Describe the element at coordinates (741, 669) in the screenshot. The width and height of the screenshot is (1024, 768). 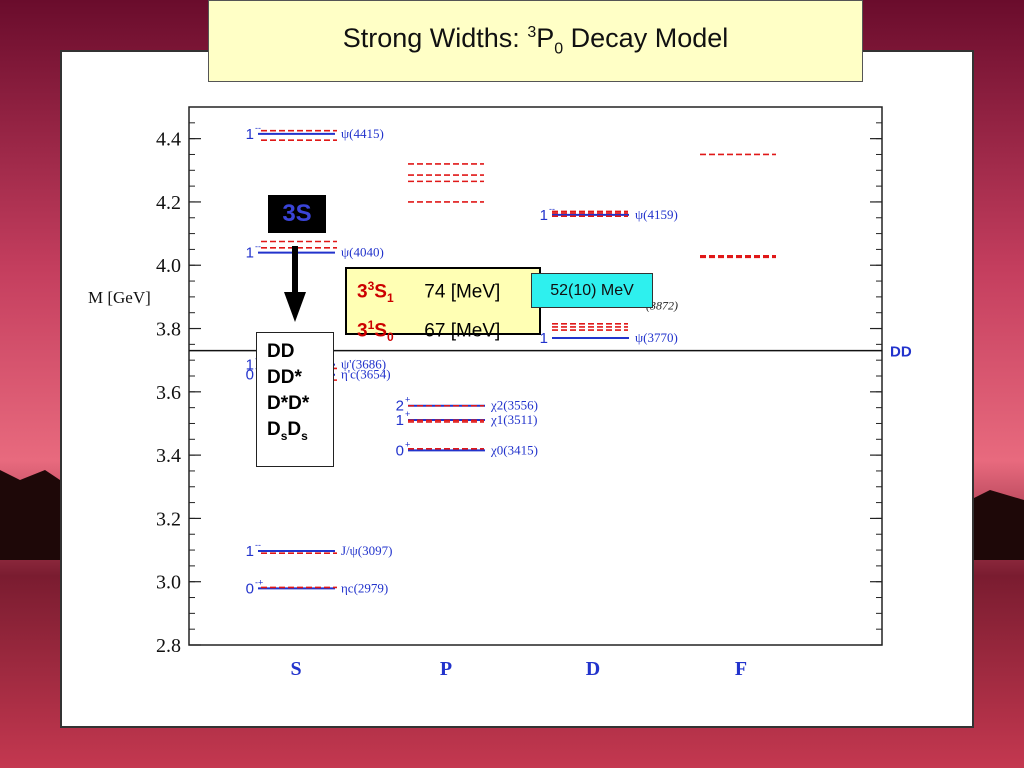
I see `orbital-label-f: F` at that location.